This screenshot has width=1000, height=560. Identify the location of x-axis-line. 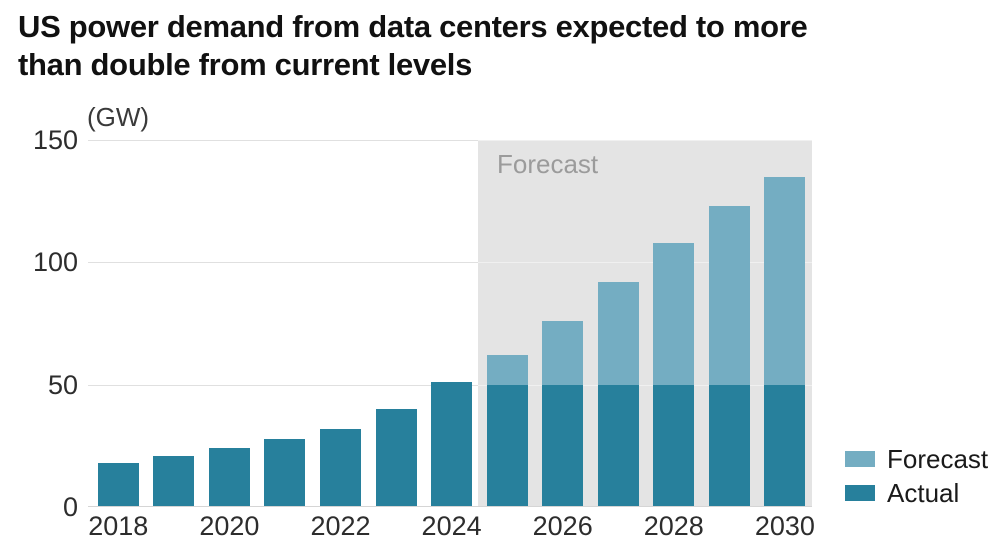
(450, 506).